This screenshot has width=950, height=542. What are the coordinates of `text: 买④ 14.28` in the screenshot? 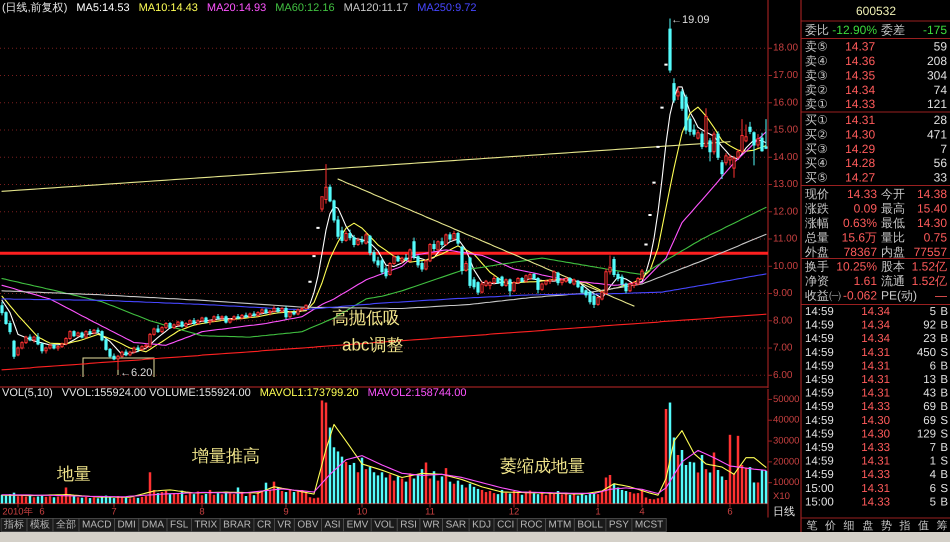 It's located at (840, 163).